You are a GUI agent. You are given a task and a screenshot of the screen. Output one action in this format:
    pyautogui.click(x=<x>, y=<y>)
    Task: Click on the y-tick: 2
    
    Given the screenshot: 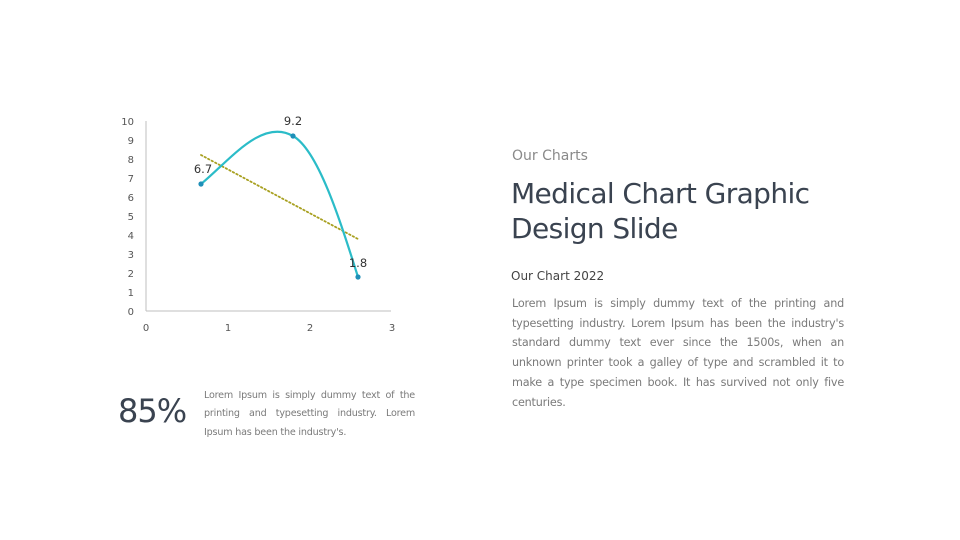 What is the action you would take?
    pyautogui.click(x=131, y=274)
    